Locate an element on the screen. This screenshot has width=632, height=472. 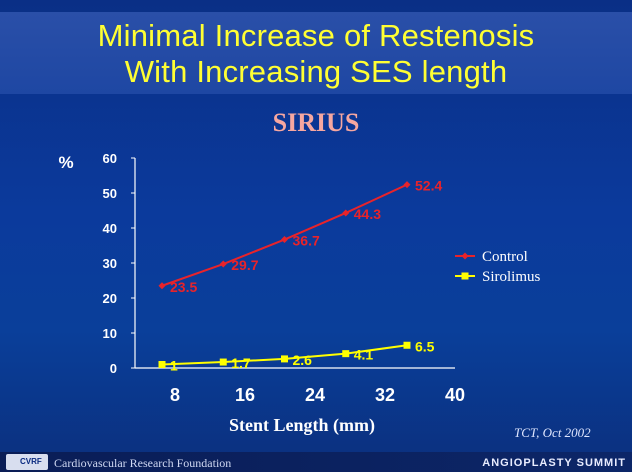
legend-marker-control is located at coordinates (465, 256).